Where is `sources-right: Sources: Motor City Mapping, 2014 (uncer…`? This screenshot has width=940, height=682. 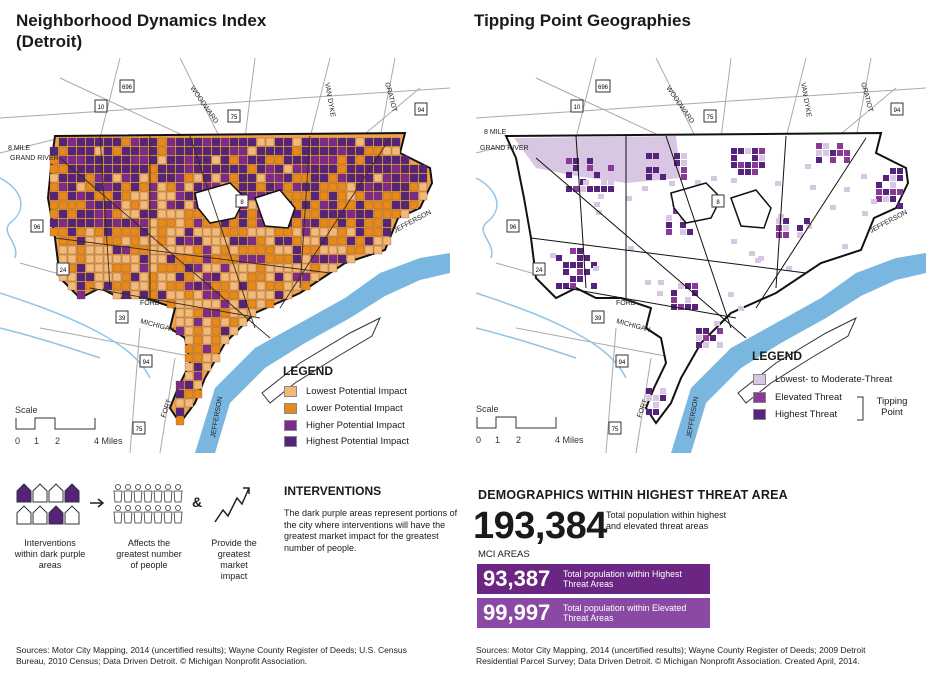 sources-right: Sources: Motor City Mapping, 2014 (uncer… is located at coordinates (671, 655).